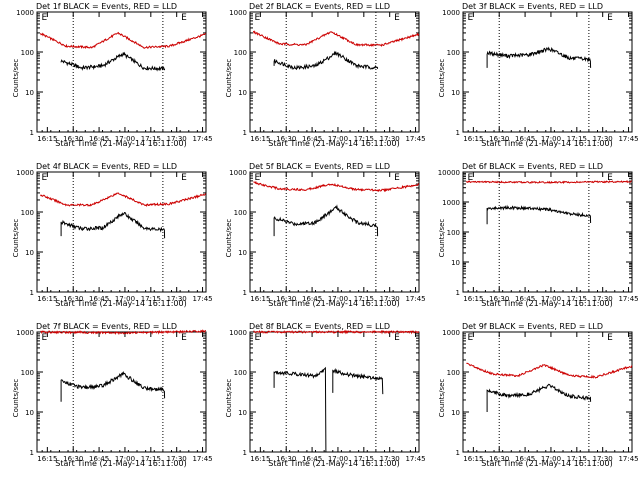  Describe the element at coordinates (532, 166) in the screenshot. I see `panel-title: Det 6f BLACK = Events, RED = LLD` at that location.